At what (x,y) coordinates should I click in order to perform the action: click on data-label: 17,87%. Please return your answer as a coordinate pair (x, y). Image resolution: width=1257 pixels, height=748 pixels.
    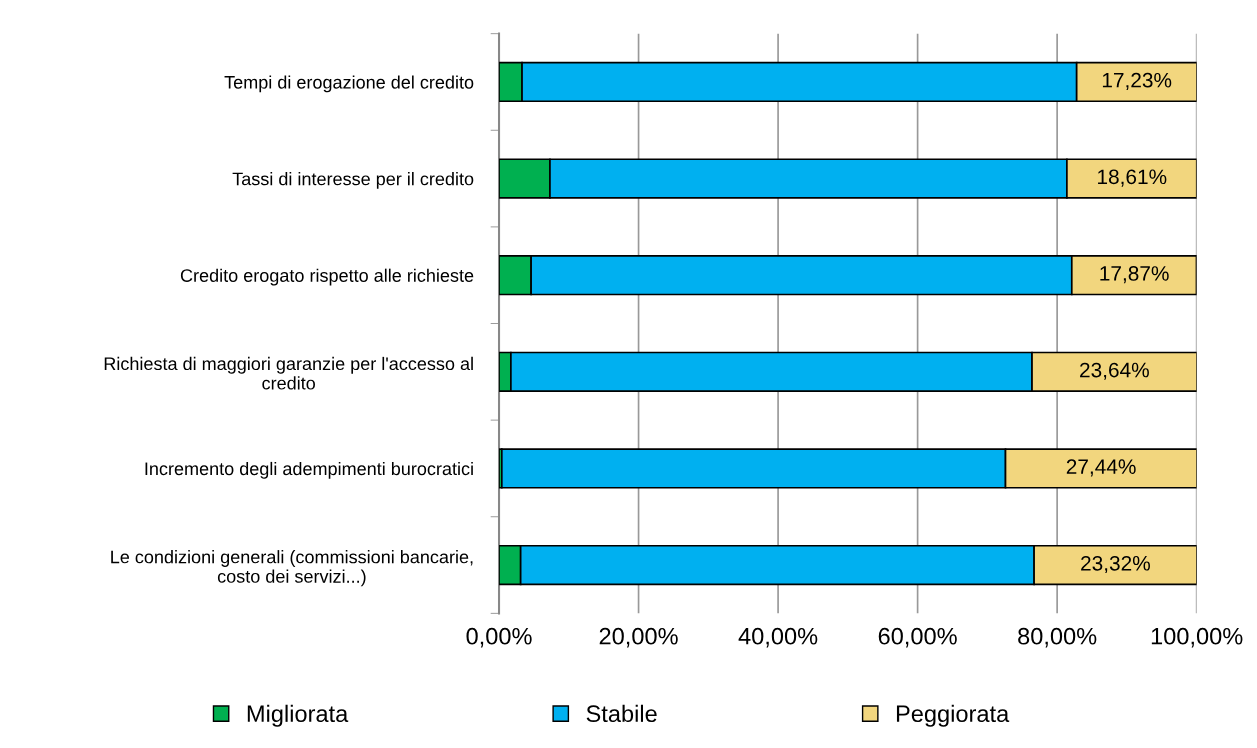
    Looking at the image, I should click on (1134, 275).